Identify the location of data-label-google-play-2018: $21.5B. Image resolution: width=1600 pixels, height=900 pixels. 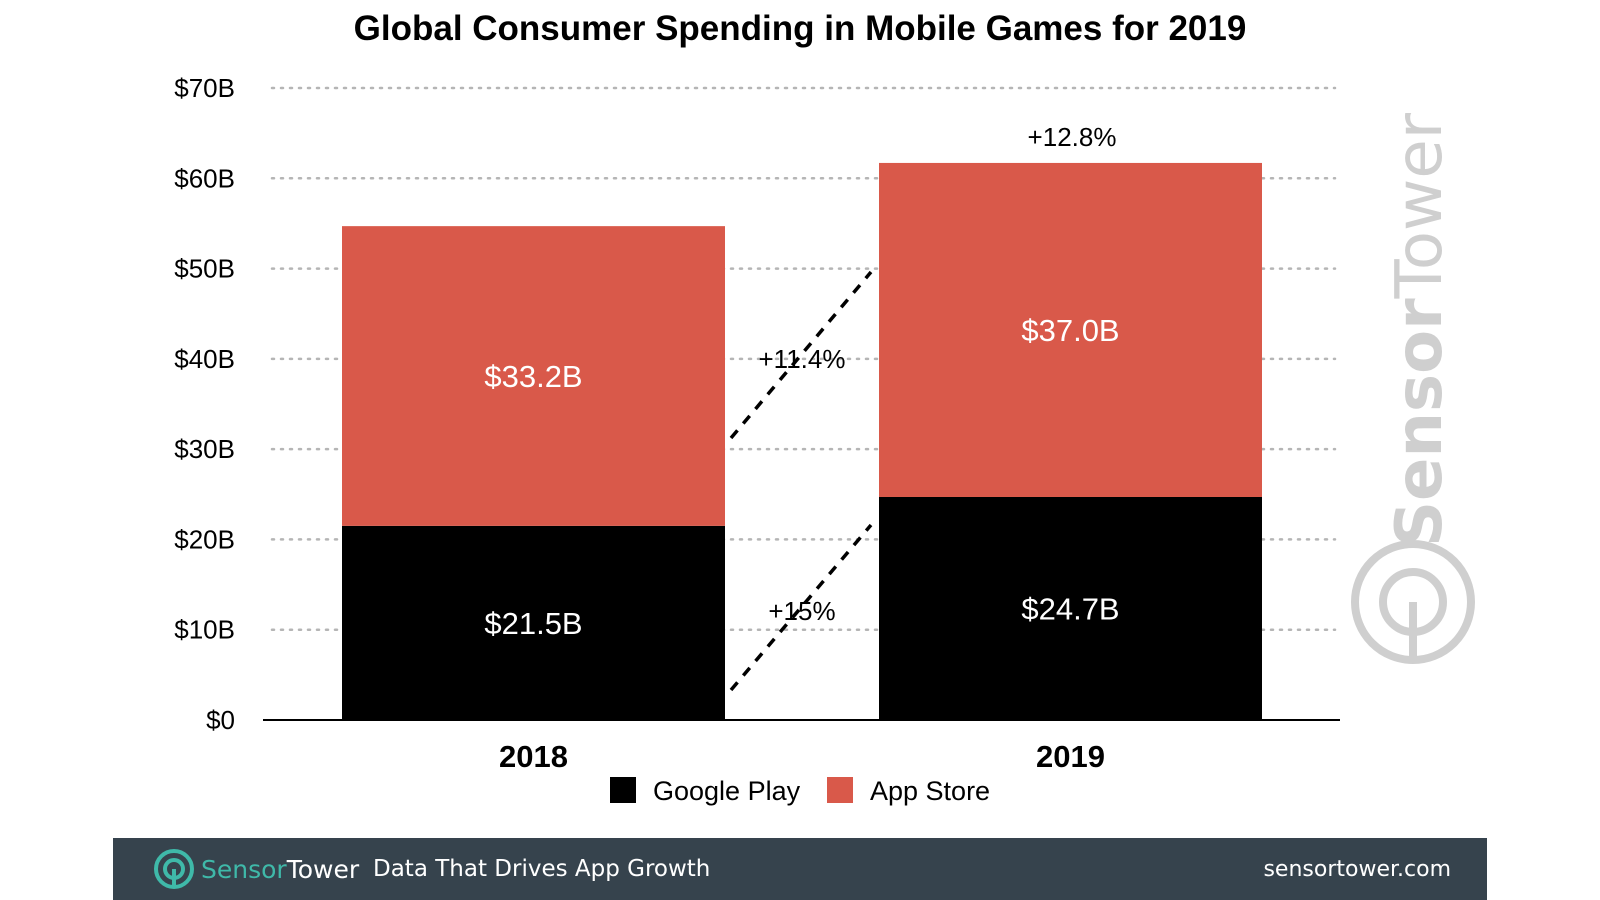
(533, 623).